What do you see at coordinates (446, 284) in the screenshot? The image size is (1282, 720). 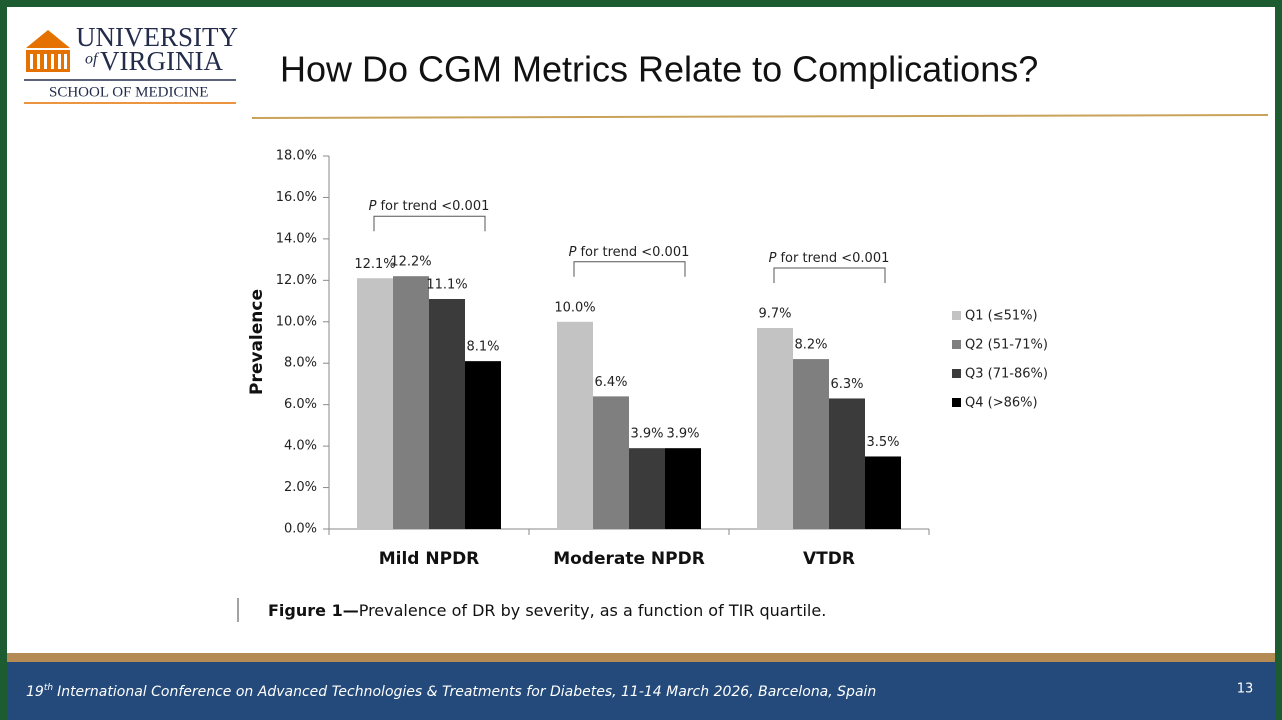 I see `value-label: 11.1%` at bounding box center [446, 284].